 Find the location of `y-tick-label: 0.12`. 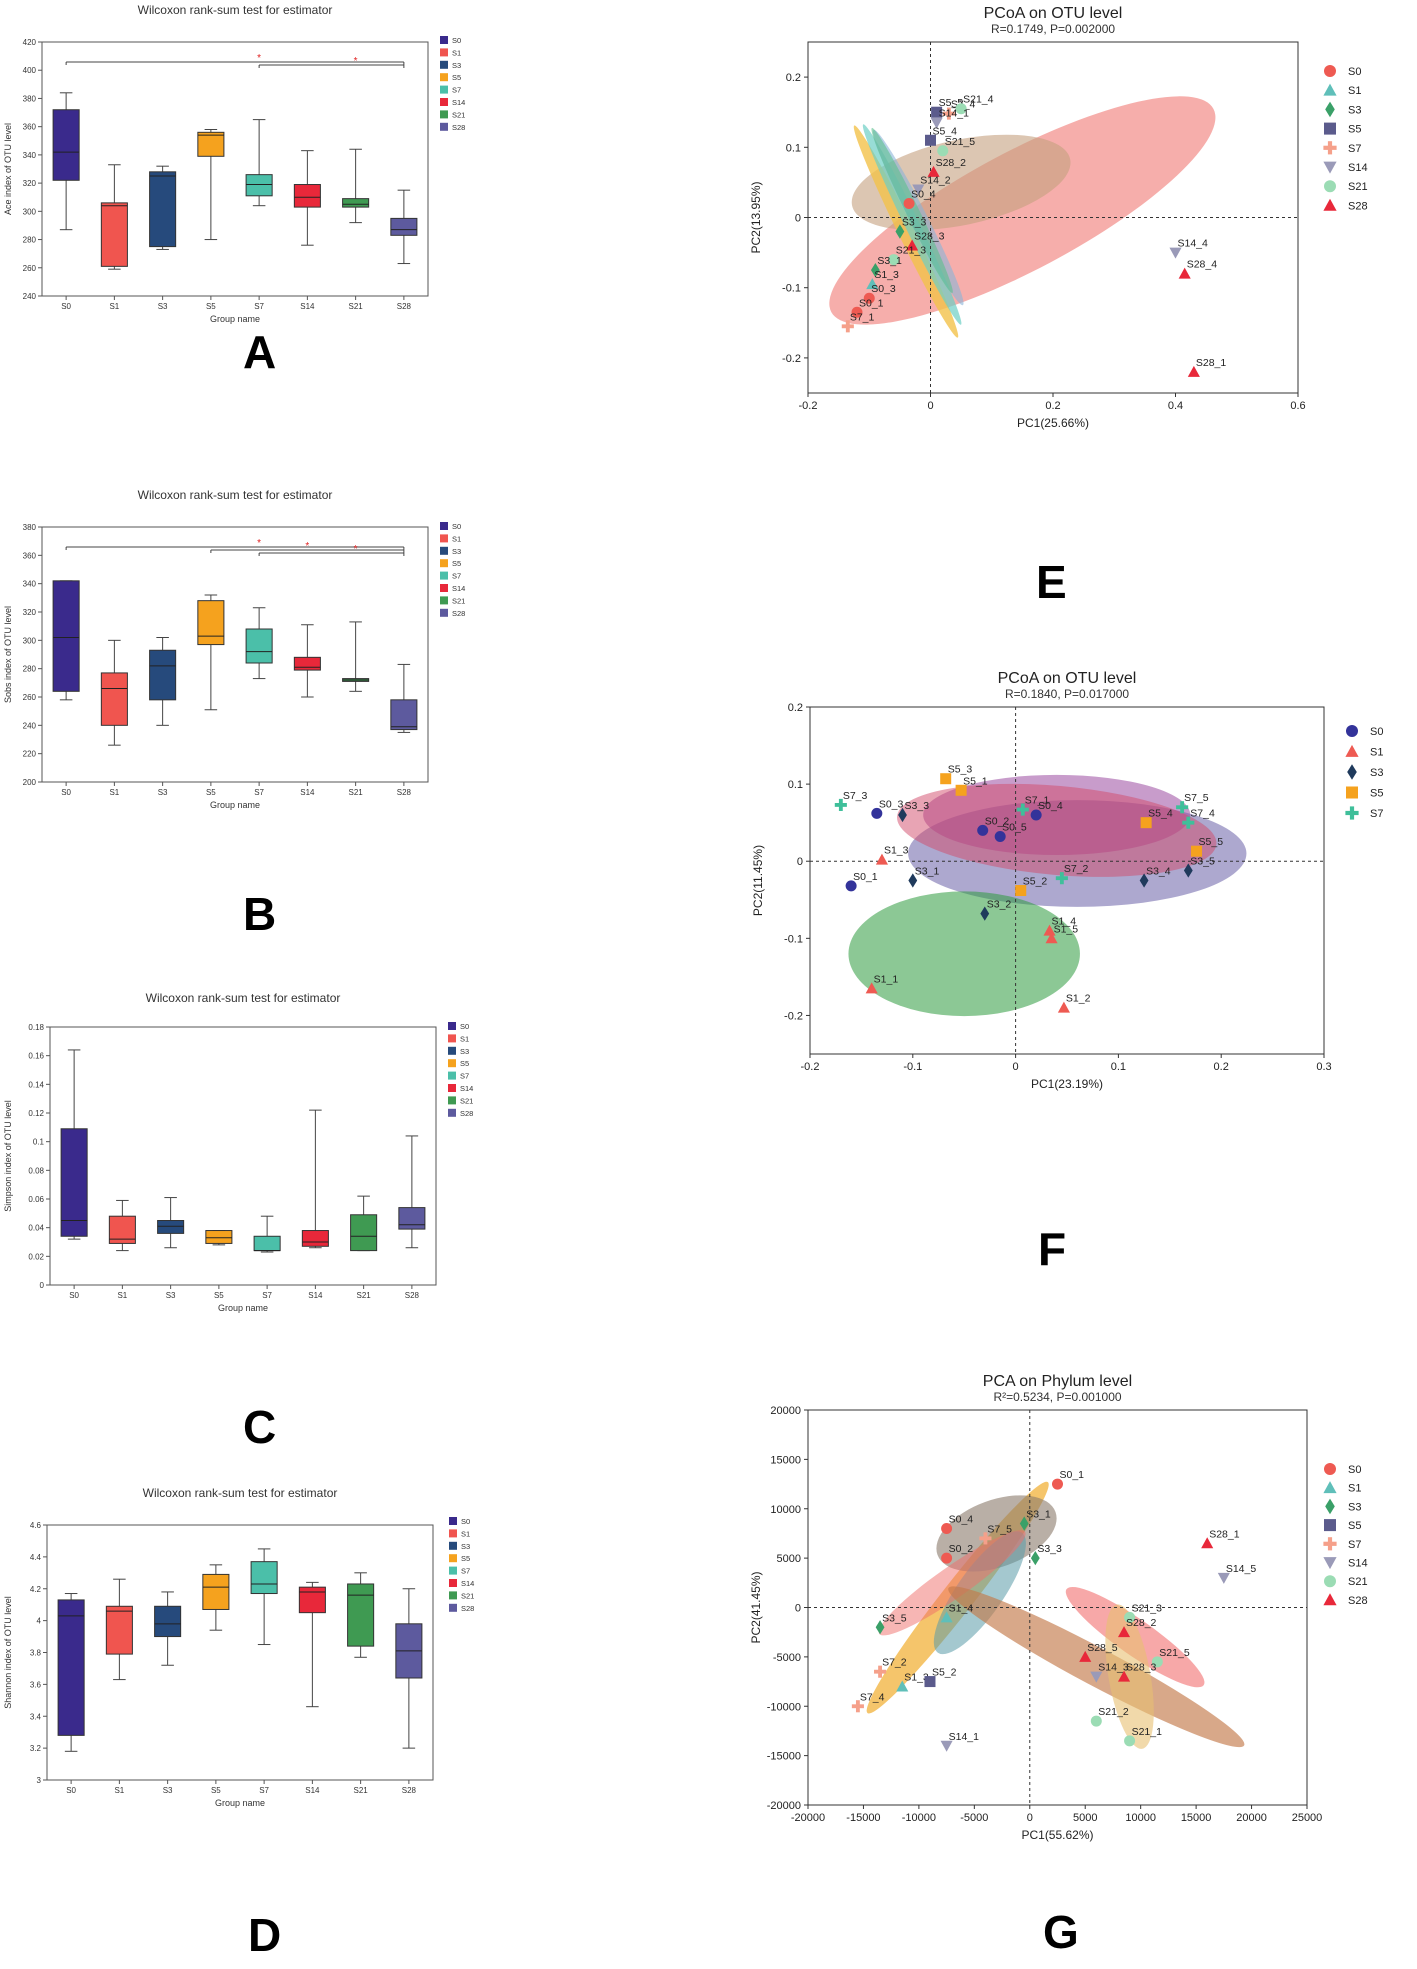

y-tick-label: 0.12 is located at coordinates (36, 1113).